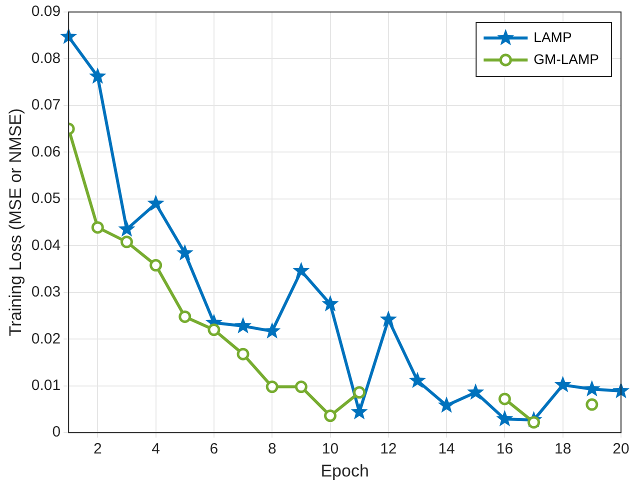 Image resolution: width=643 pixels, height=486 pixels. Describe the element at coordinates (330, 449) in the screenshot. I see `x-tick-label: 10` at that location.